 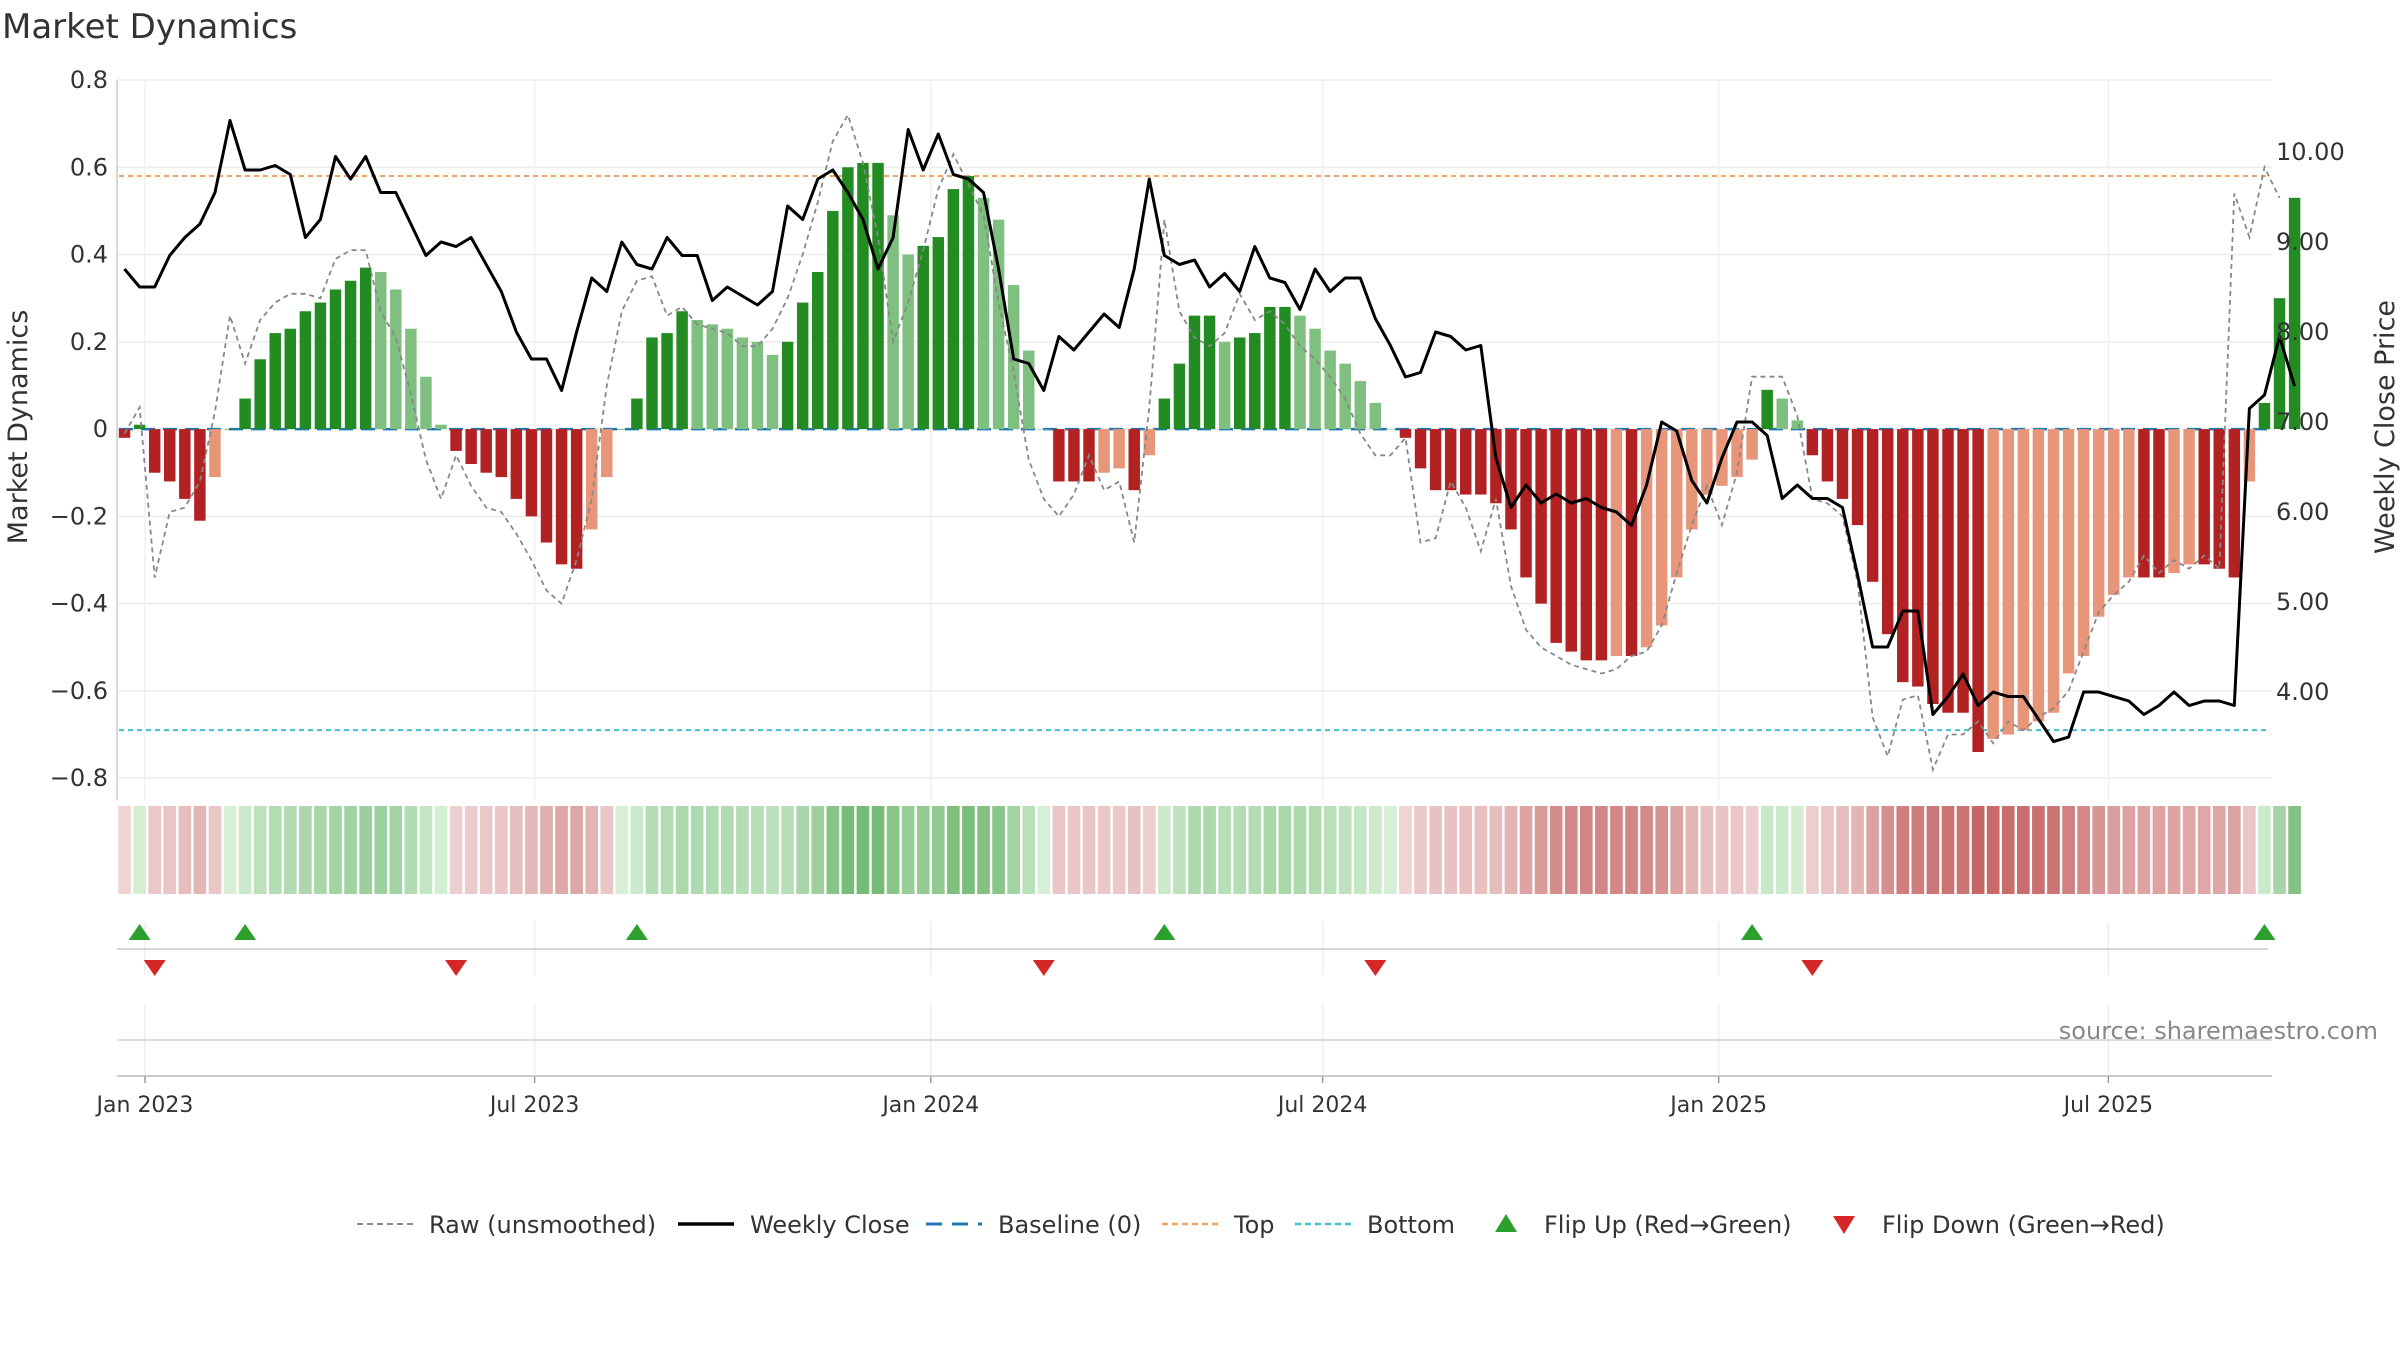 I want to click on y2-tick-label: 9.00, so click(x=2302, y=242).